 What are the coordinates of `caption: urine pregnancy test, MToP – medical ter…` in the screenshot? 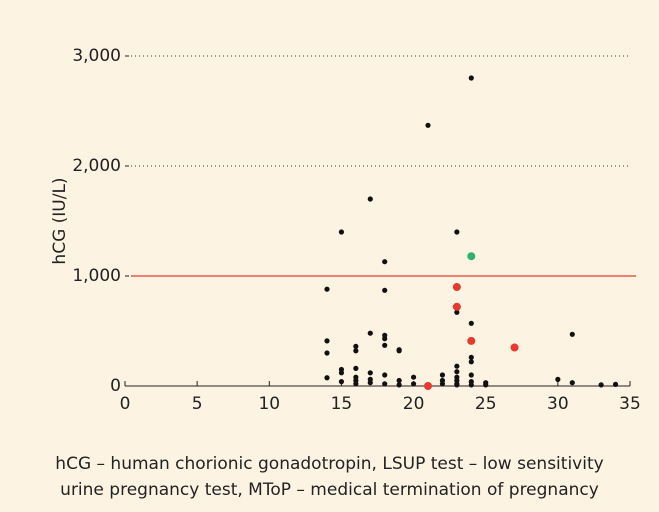 It's located at (329, 490).